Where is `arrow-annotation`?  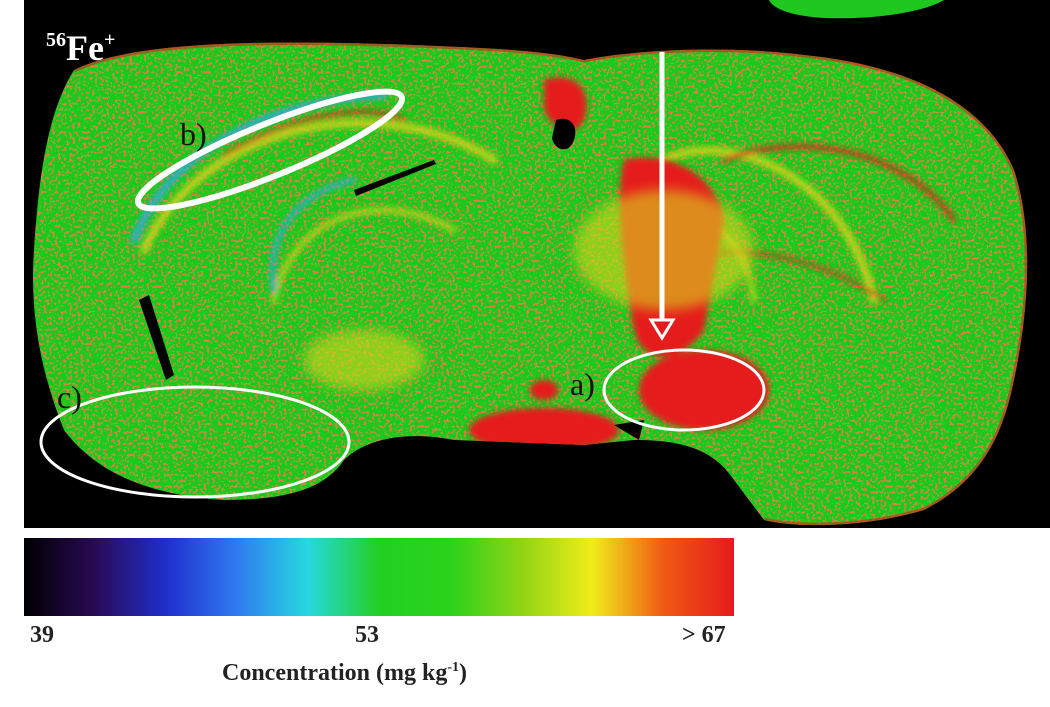
arrow-annotation is located at coordinates (662, 196).